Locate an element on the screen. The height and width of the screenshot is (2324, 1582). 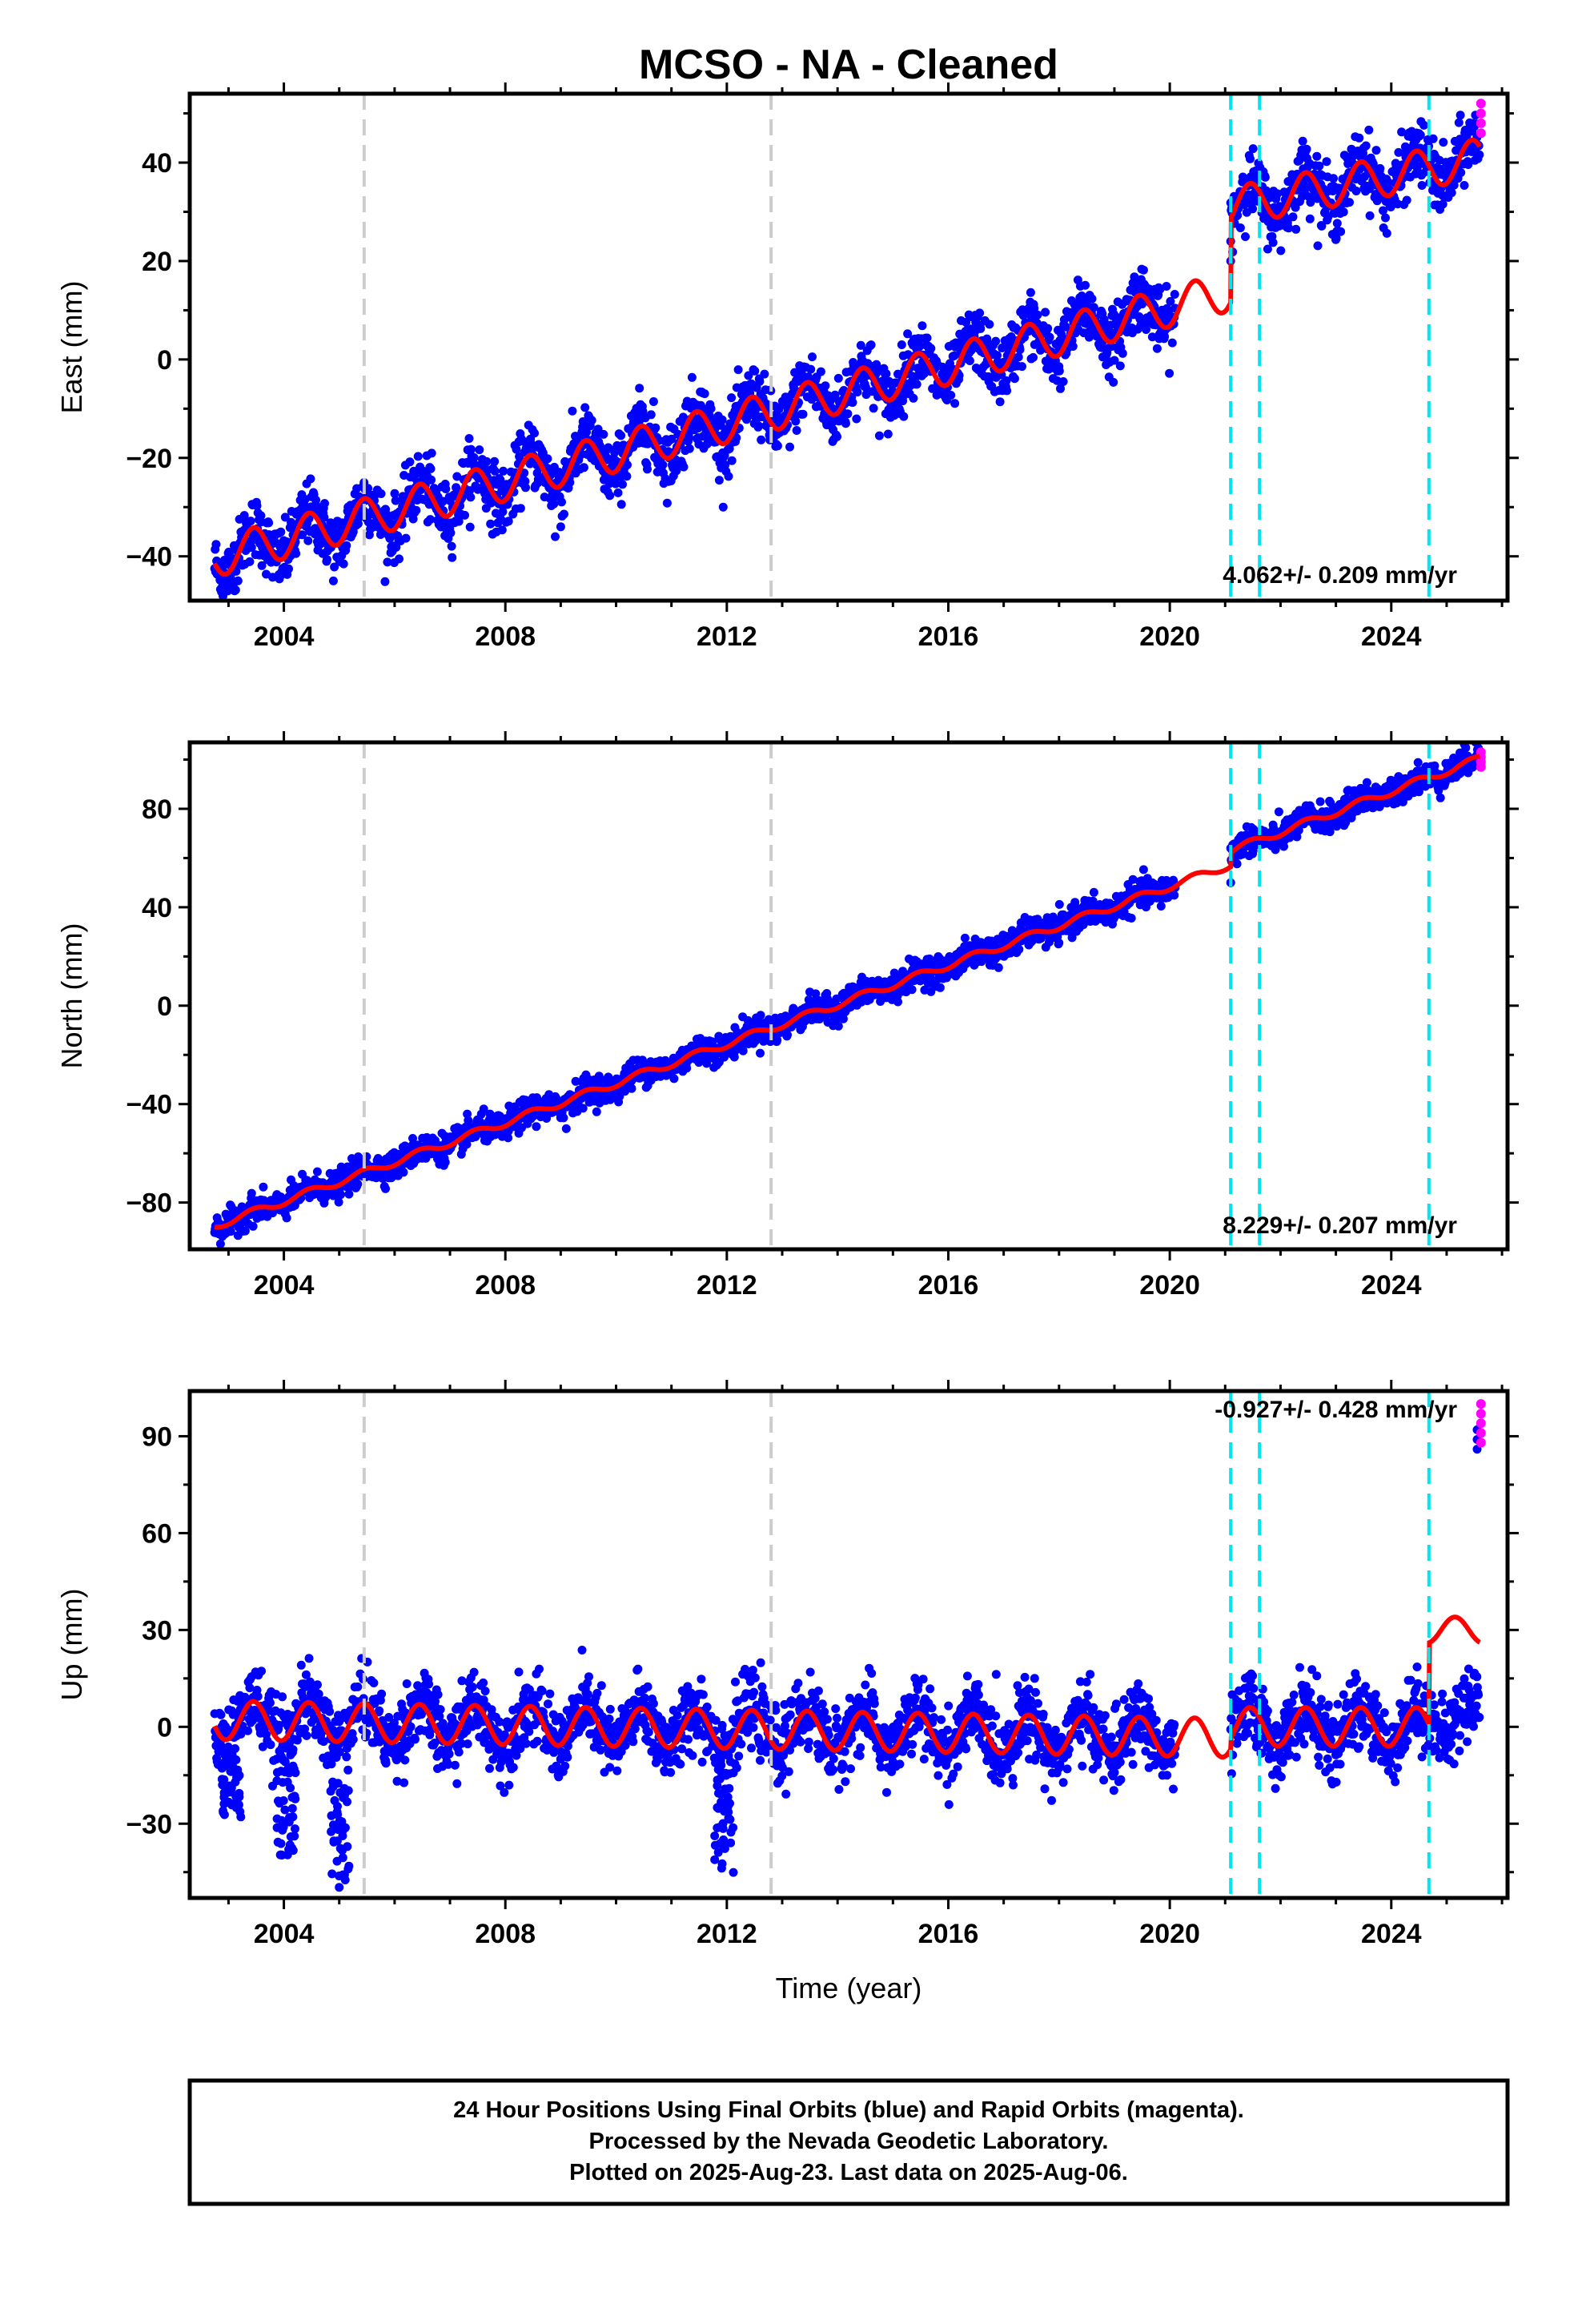
y-tick-label: 20 is located at coordinates (157, 262).